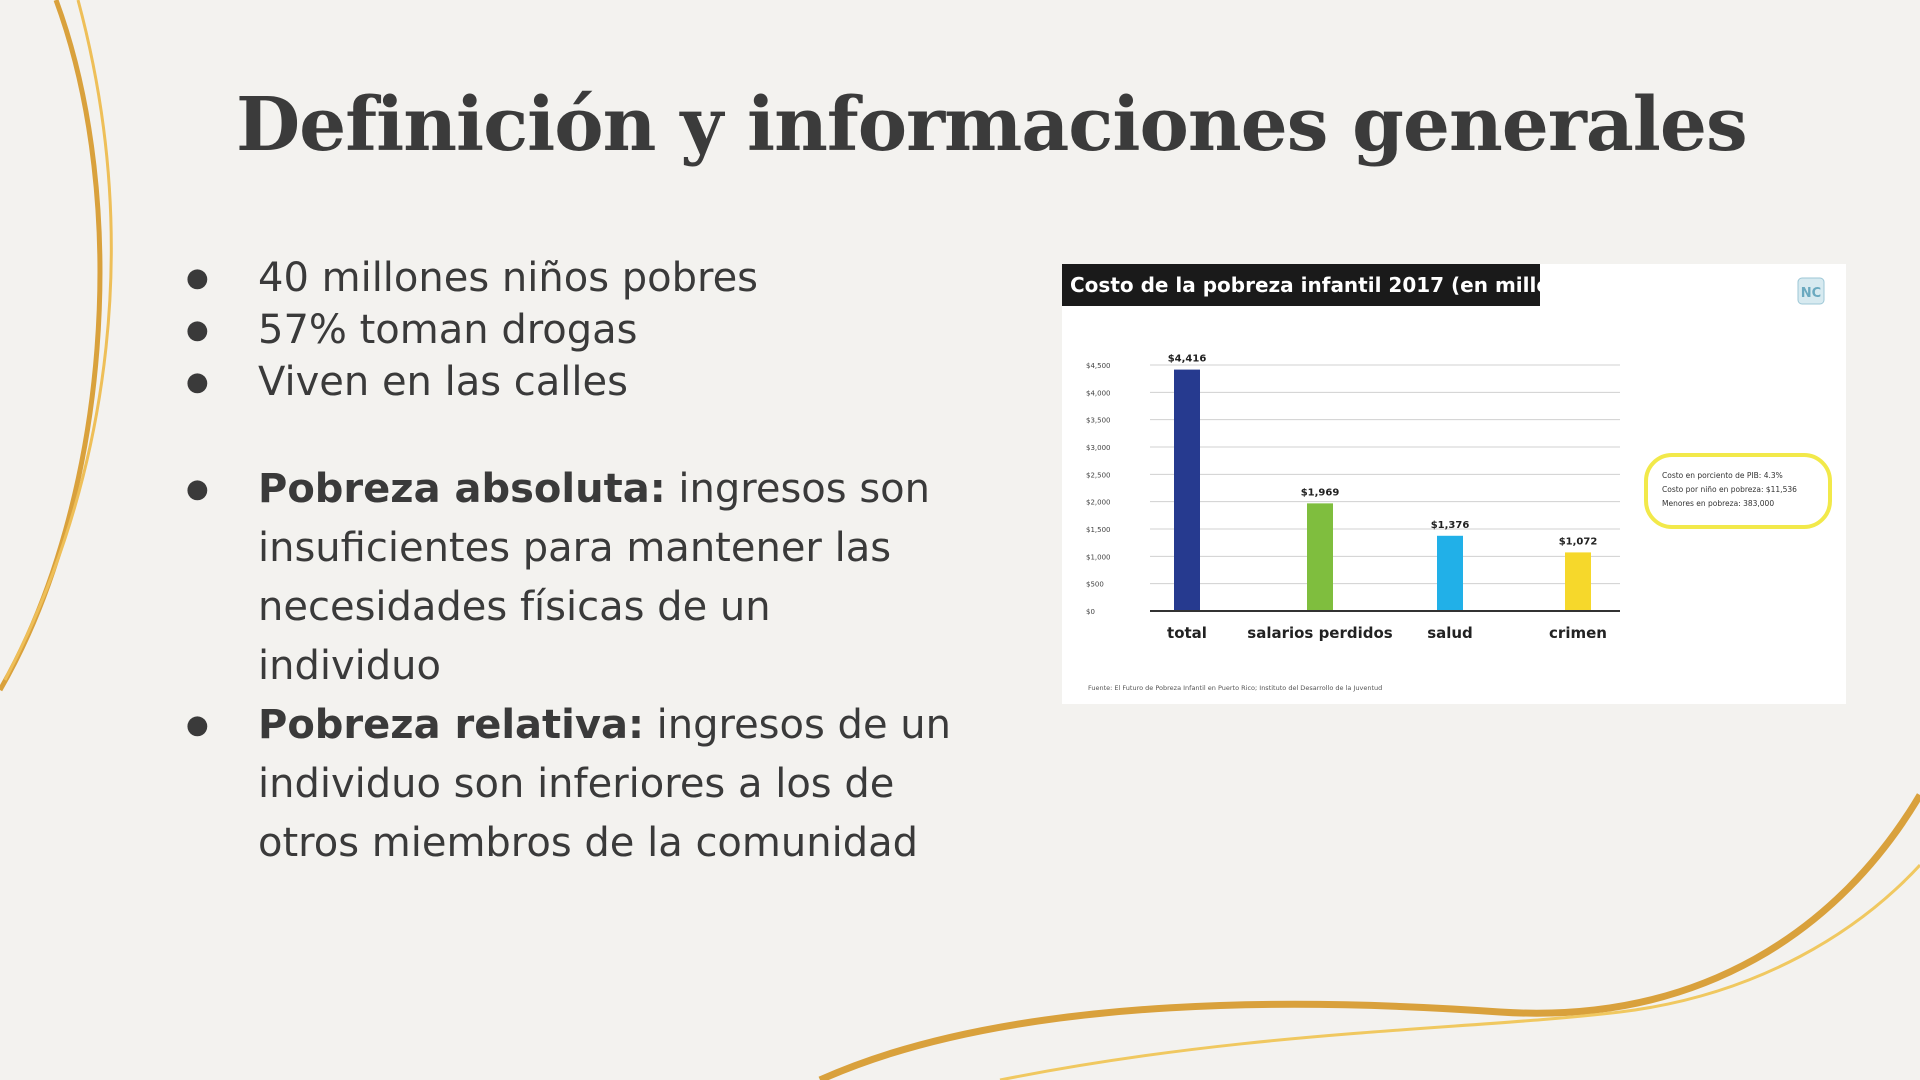 This screenshot has height=1080, width=1920. What do you see at coordinates (576, 382) in the screenshot?
I see `bullet-item: Viven en las calles` at bounding box center [576, 382].